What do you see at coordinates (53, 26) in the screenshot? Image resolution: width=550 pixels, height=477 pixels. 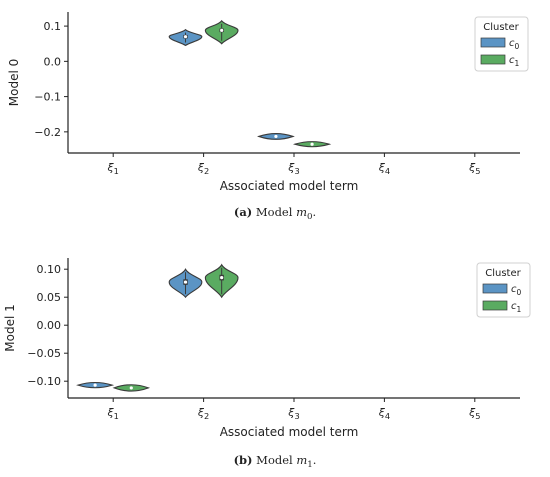 I see `y-tick-label: 0.1` at bounding box center [53, 26].